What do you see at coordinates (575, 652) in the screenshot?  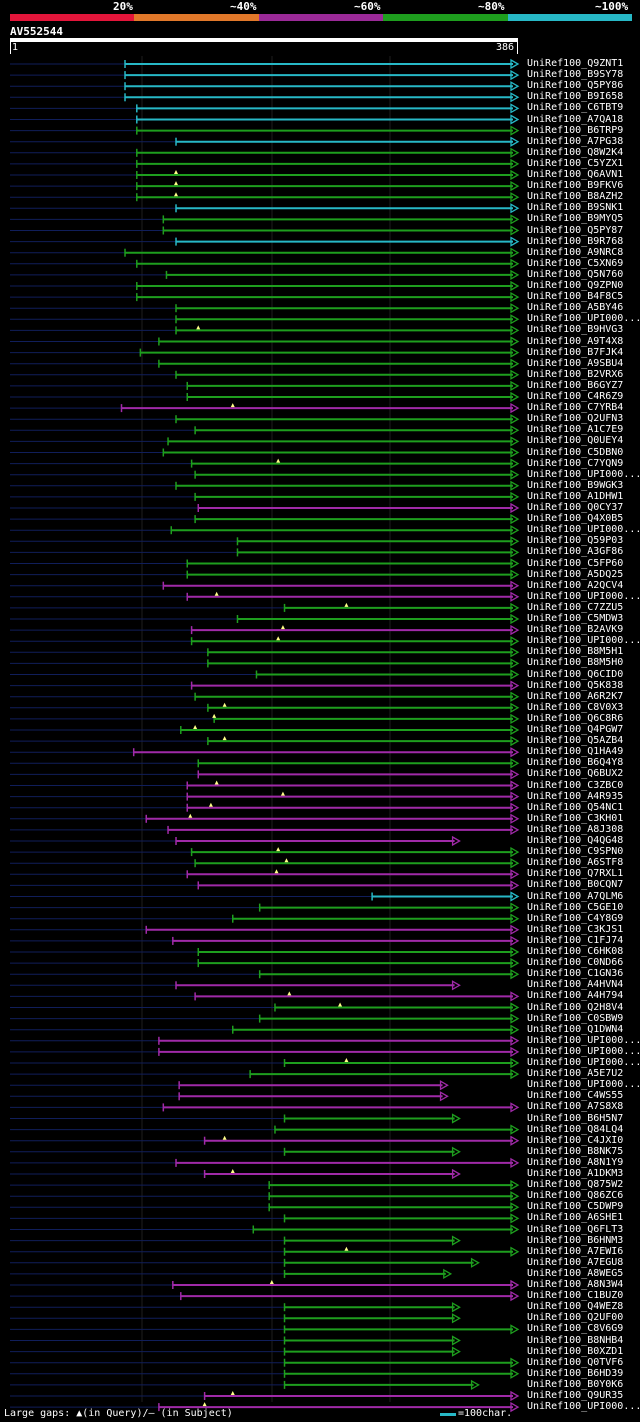 I see `hit-label: UniRef100_B8M5H1` at bounding box center [575, 652].